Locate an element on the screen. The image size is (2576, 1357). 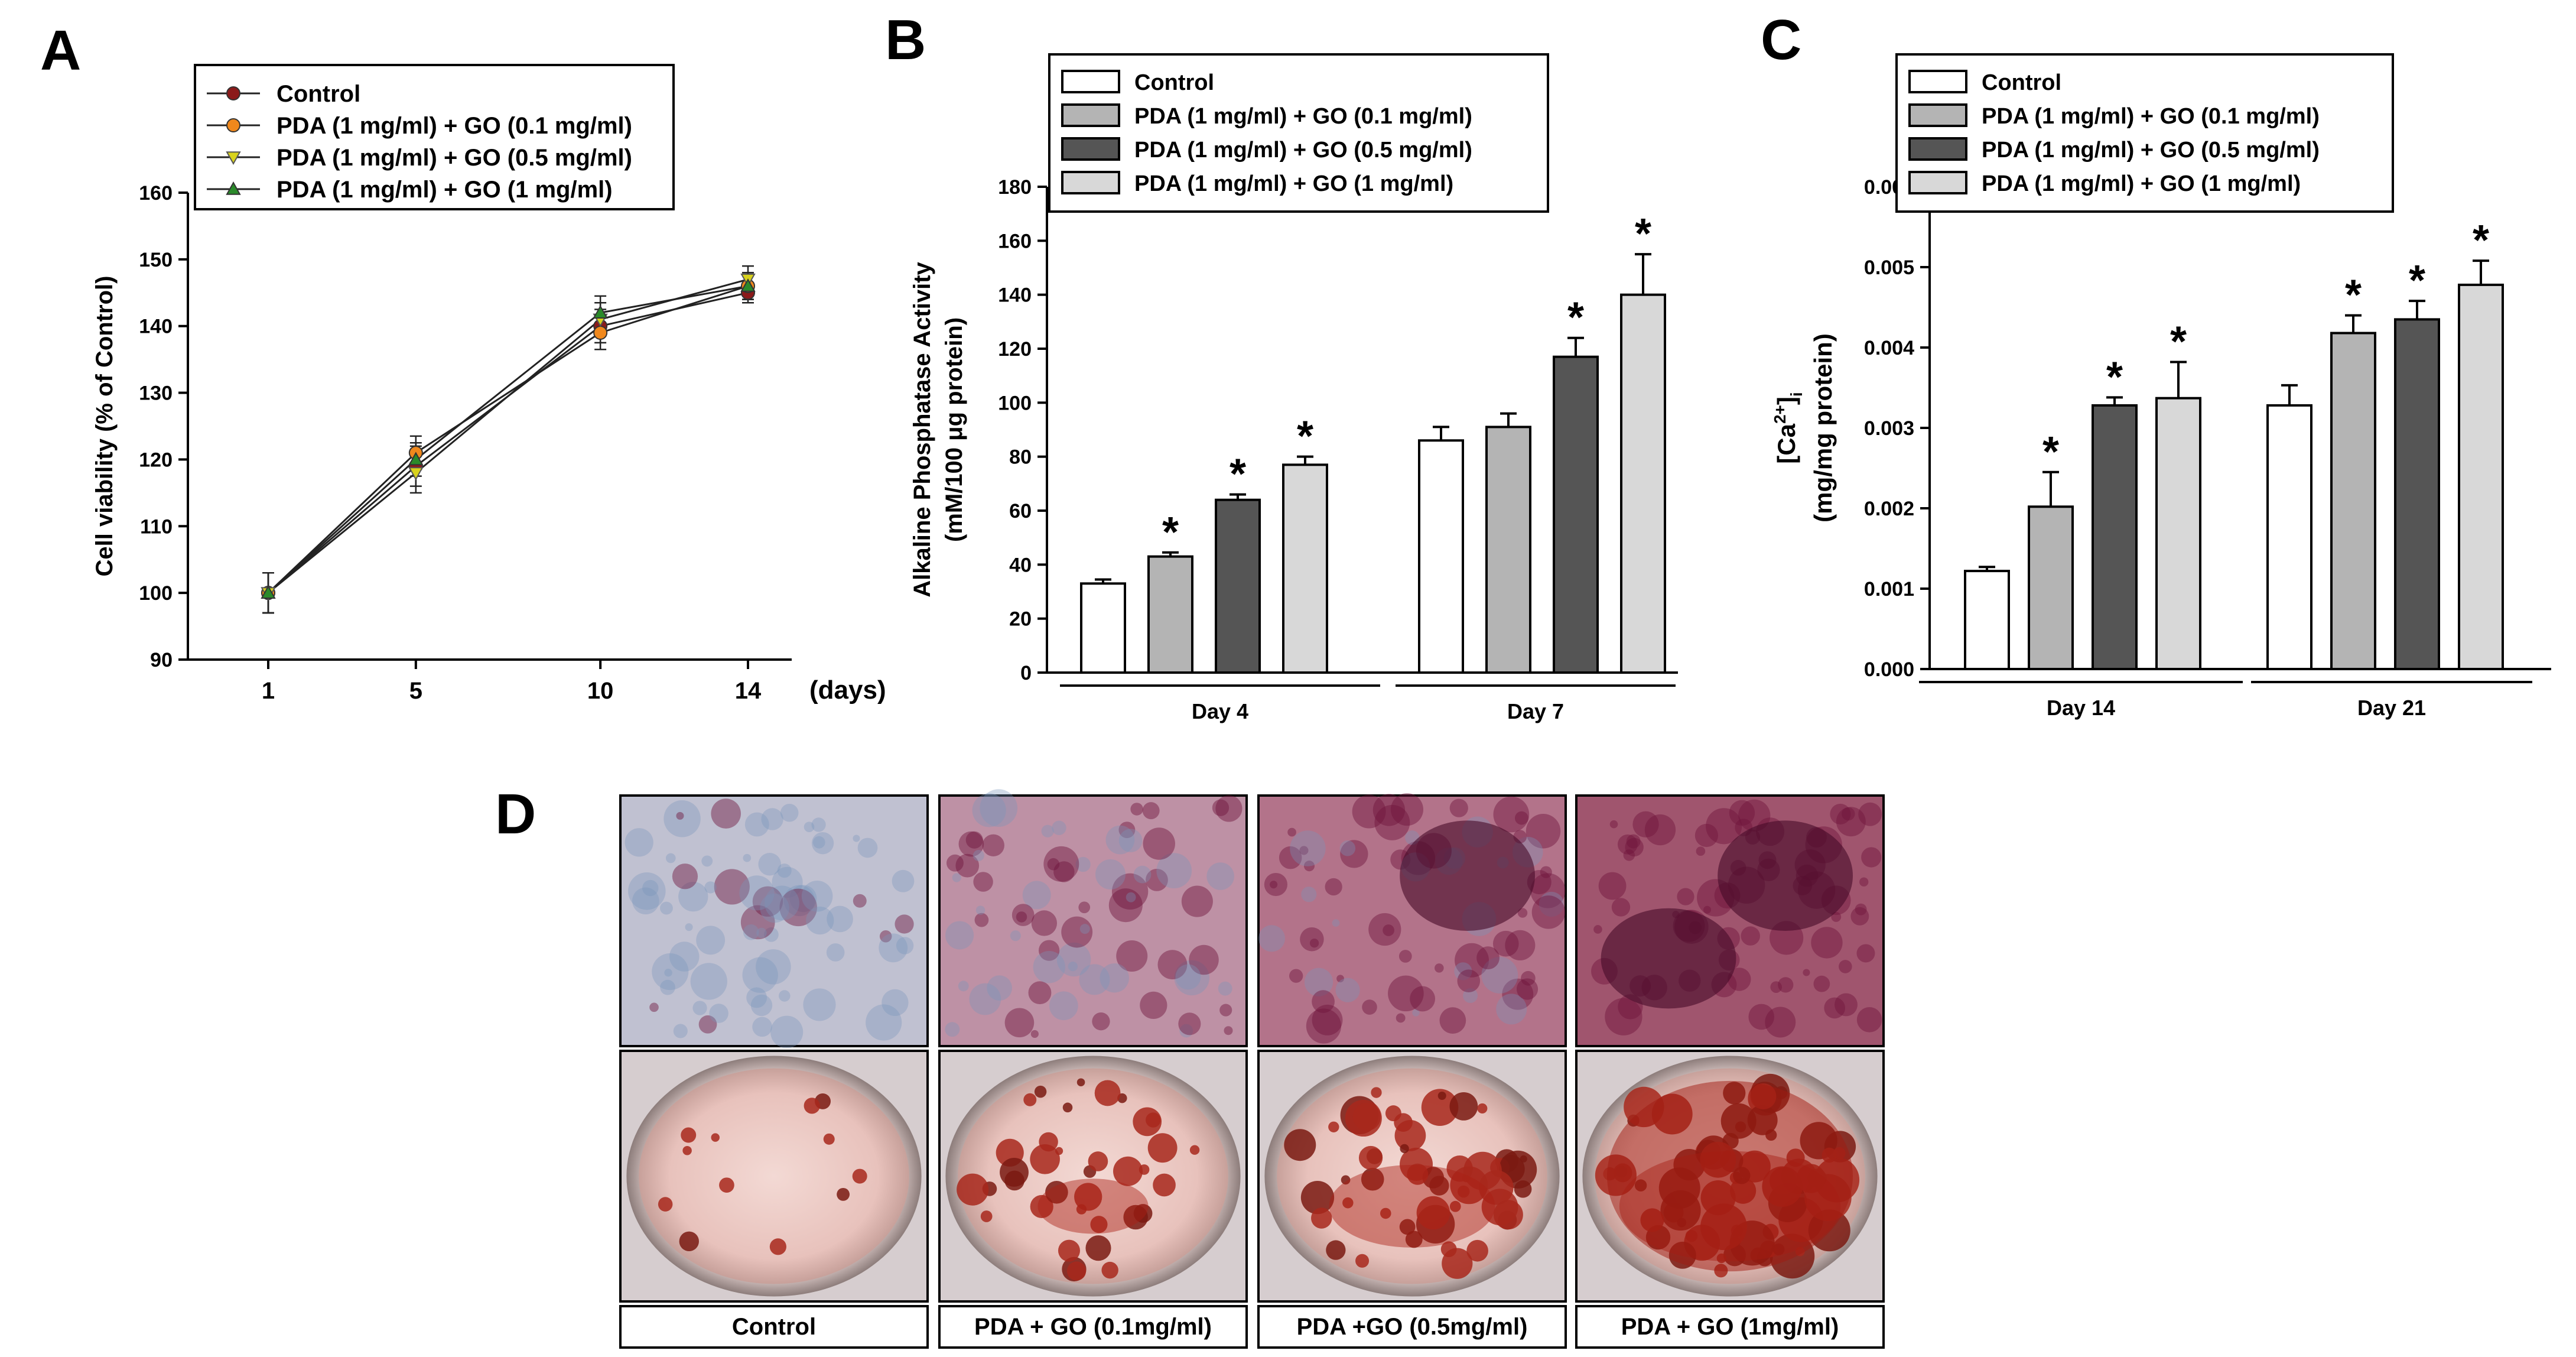
x-tick-label-a: 5 is located at coordinates (415, 691).